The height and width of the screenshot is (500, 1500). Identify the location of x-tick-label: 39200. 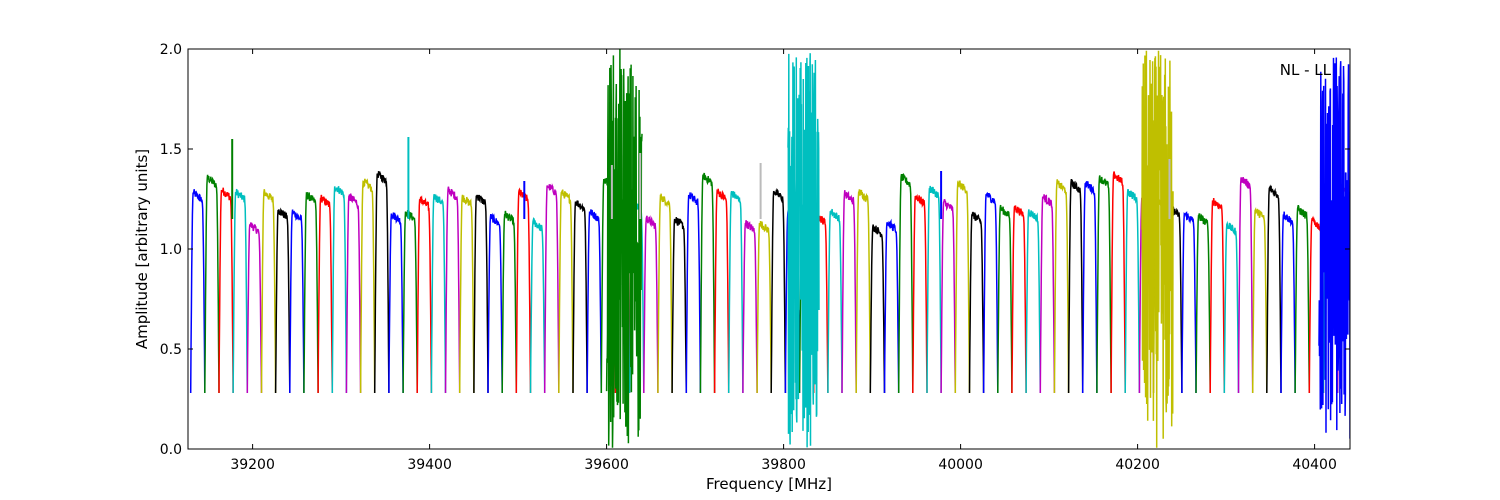
(252, 465).